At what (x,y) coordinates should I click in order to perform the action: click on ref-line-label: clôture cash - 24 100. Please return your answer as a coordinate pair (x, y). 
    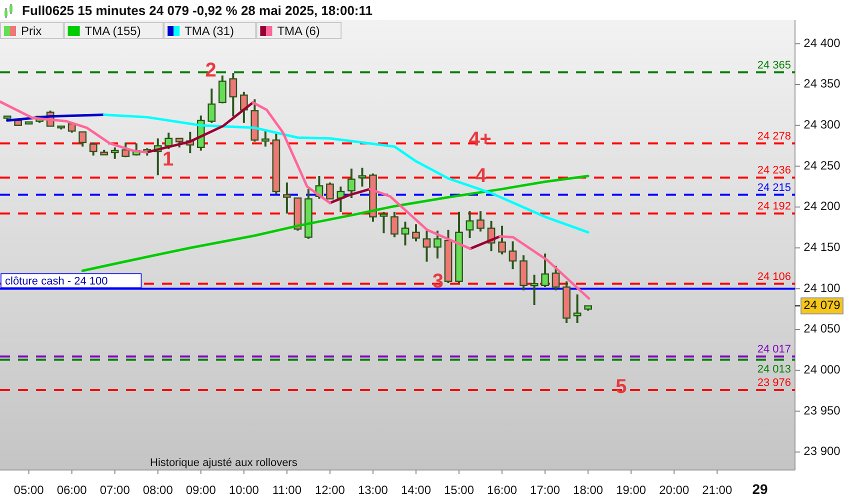
    Looking at the image, I should click on (56, 282).